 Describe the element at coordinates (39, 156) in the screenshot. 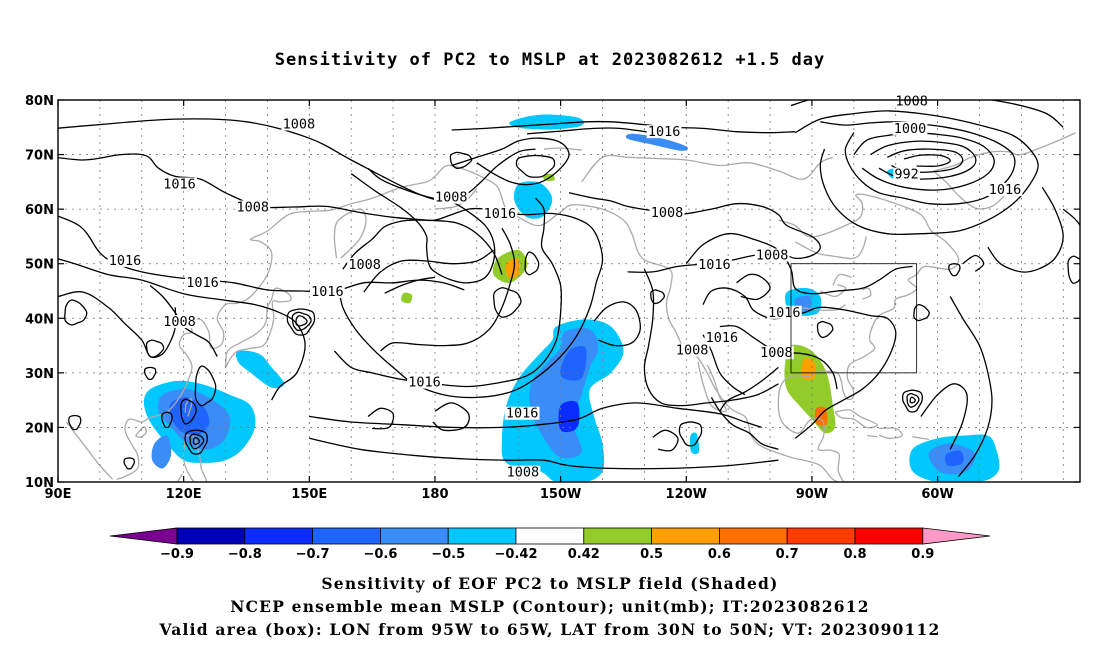

I see `lat-label: 70N` at that location.